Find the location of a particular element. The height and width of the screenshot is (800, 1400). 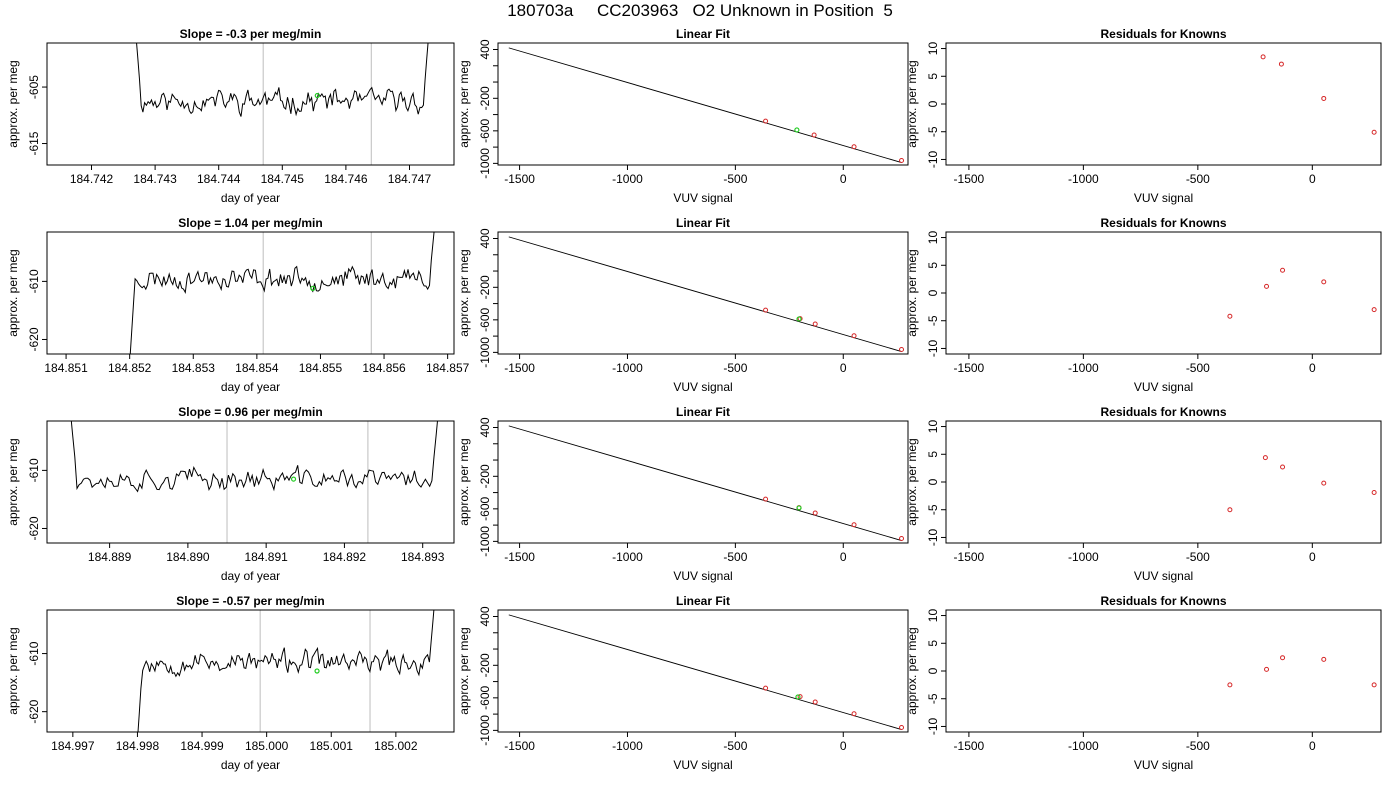

x-tick-label: 184.853 is located at coordinates (194, 368).